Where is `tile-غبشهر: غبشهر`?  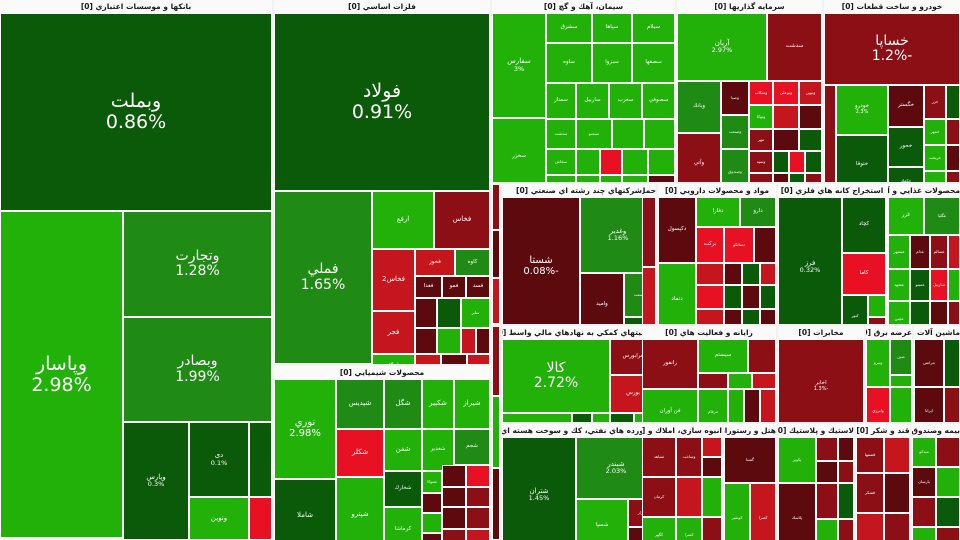
tile-غبشهر: غبشهر is located at coordinates (899, 252).